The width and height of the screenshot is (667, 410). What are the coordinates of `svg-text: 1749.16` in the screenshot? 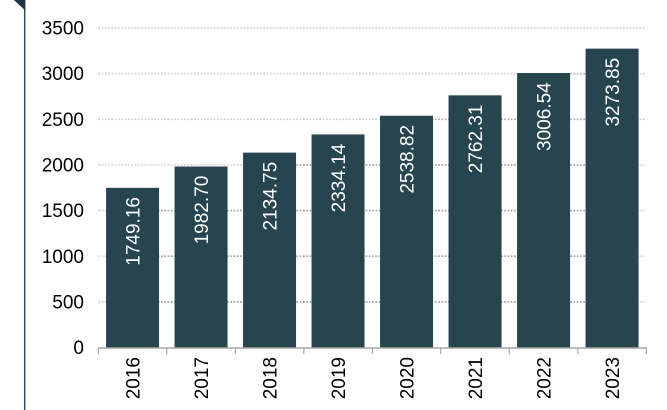 It's located at (133, 231).